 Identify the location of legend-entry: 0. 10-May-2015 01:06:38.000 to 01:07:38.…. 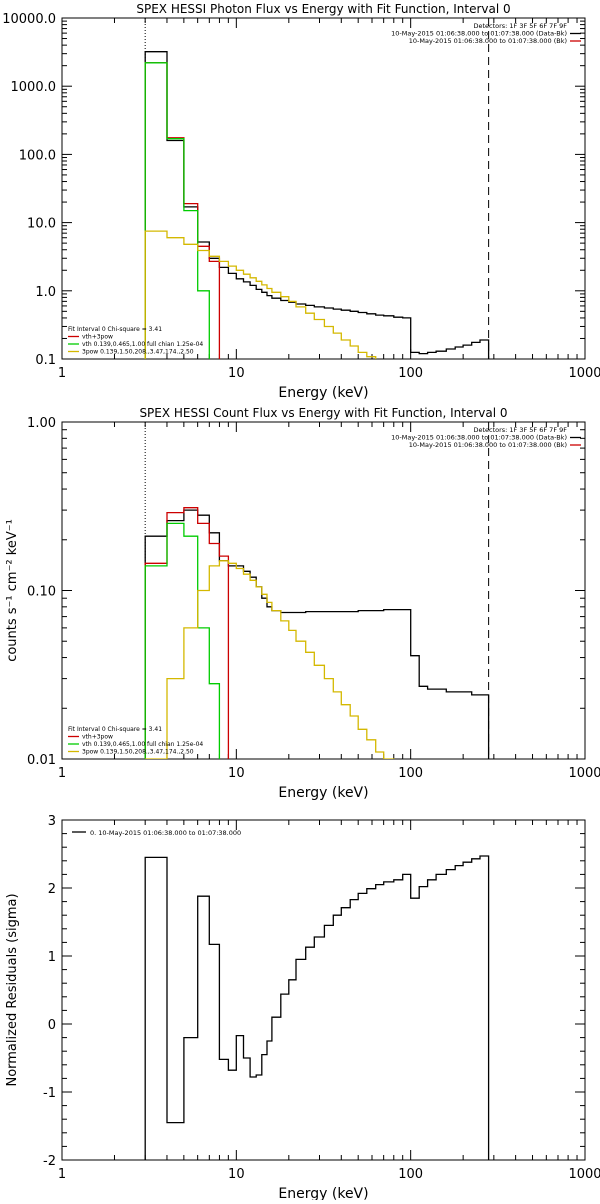
(165, 833).